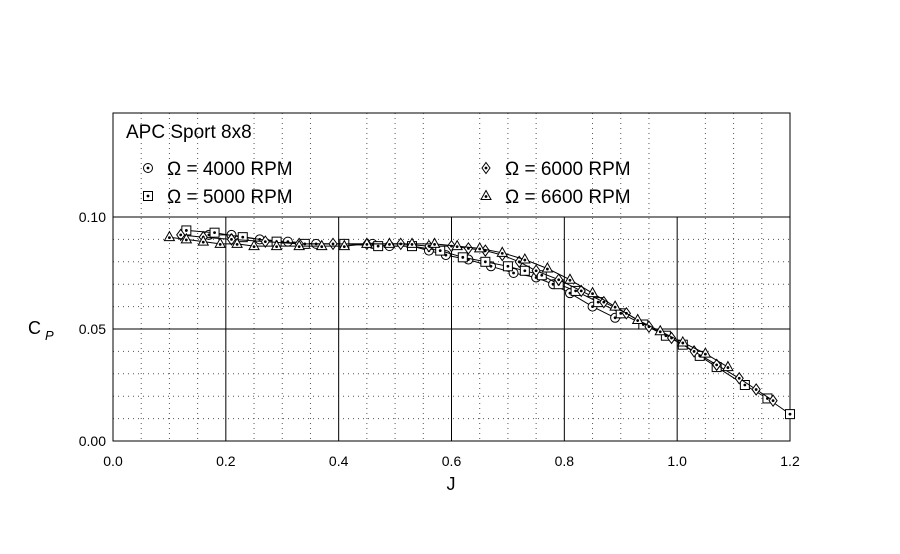 This screenshot has width=900, height=554. Describe the element at coordinates (677, 461) in the screenshot. I see `x-tick-label: 1.0` at that location.